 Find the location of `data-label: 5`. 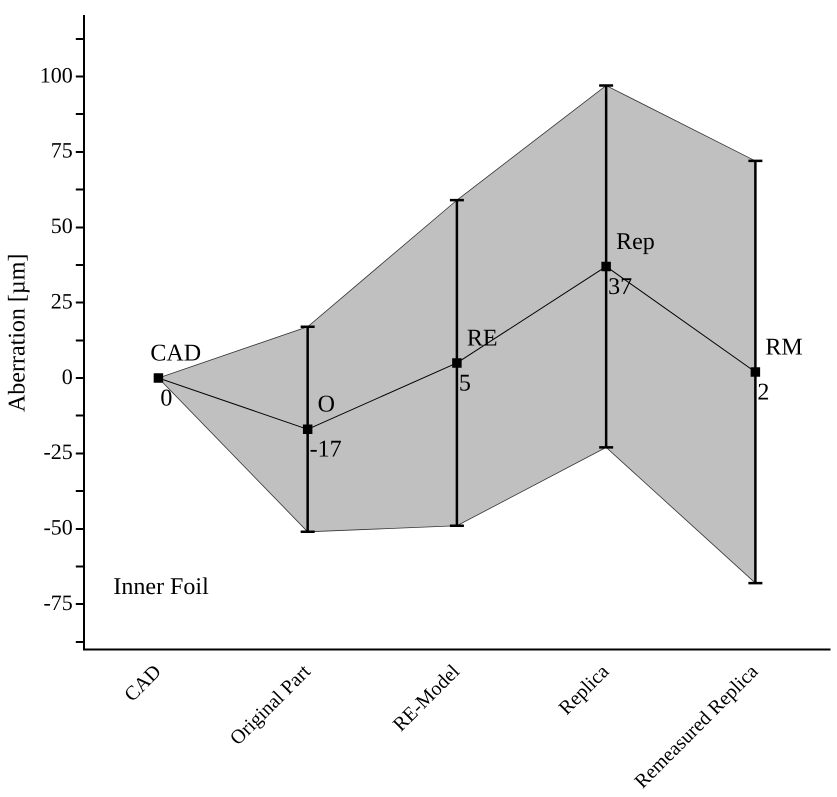

data-label: 5 is located at coordinates (464, 383).